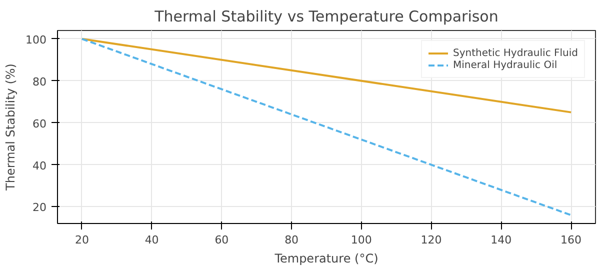 This screenshot has width=600, height=268. I want to click on y-tick-label: 20, so click(39, 207).